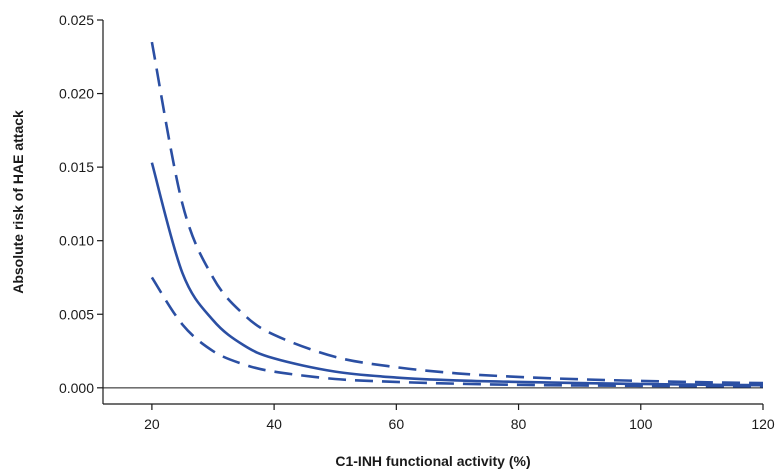 The width and height of the screenshot is (778, 474). Describe the element at coordinates (18, 202) in the screenshot. I see `y-axis-label: Absolute risk of HAE attack` at that location.